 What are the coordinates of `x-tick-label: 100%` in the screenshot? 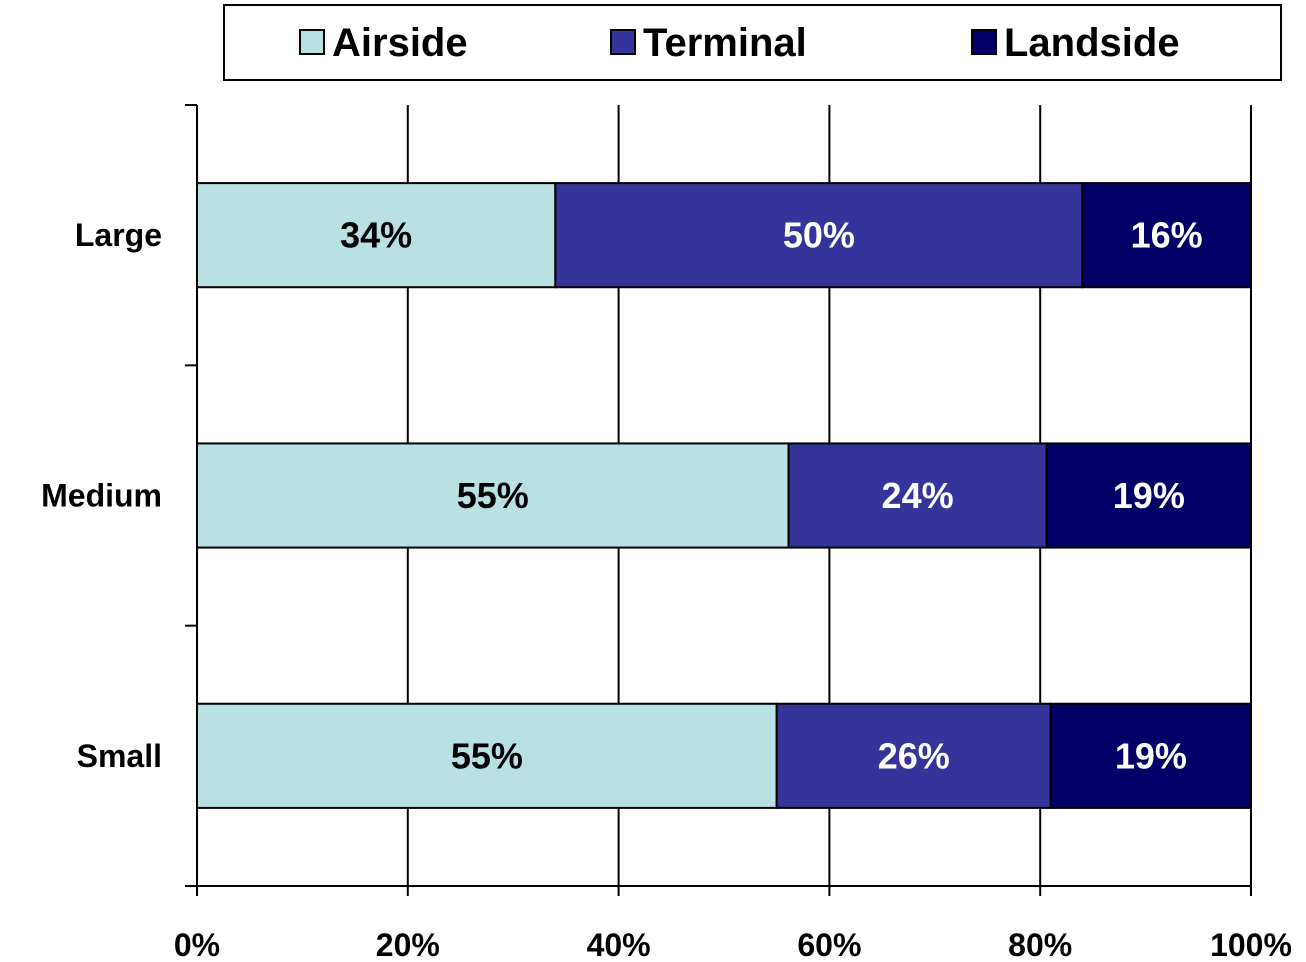 It's located at (1251, 944).